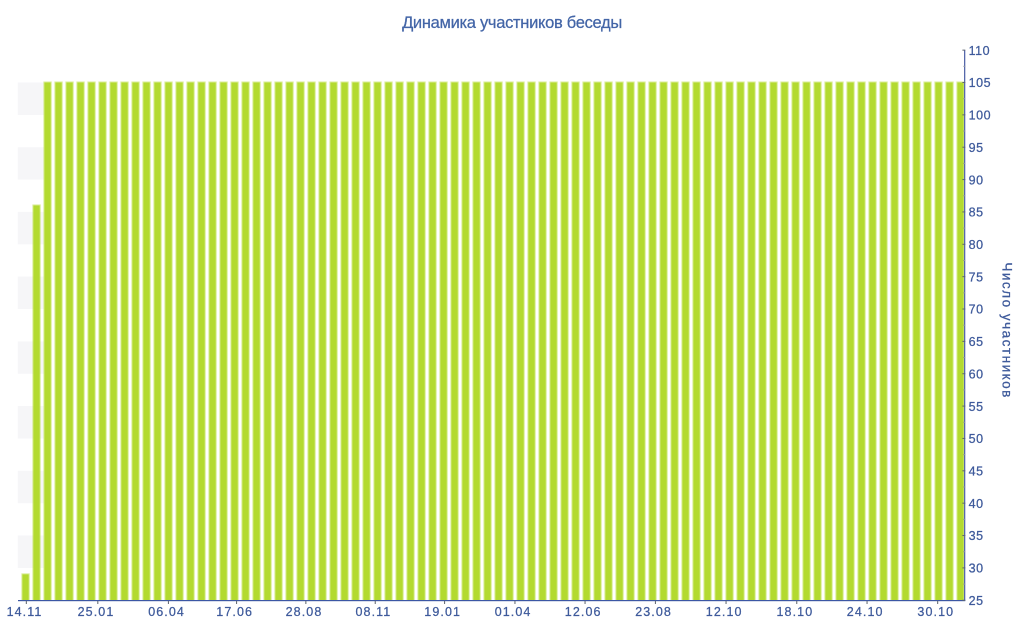 This screenshot has width=1024, height=640. What do you see at coordinates (976, 601) in the screenshot?
I see `svg-text: 25` at bounding box center [976, 601].